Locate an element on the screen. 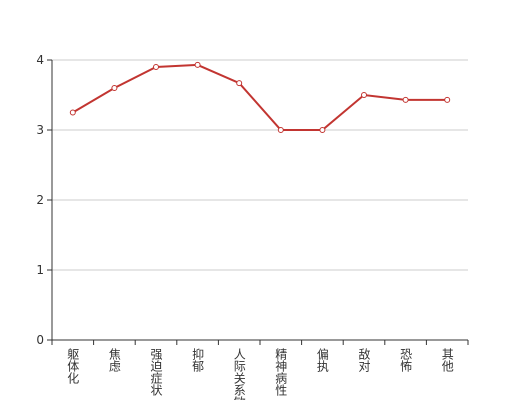 This screenshot has height=400, width=520. series-line is located at coordinates (260, 97).